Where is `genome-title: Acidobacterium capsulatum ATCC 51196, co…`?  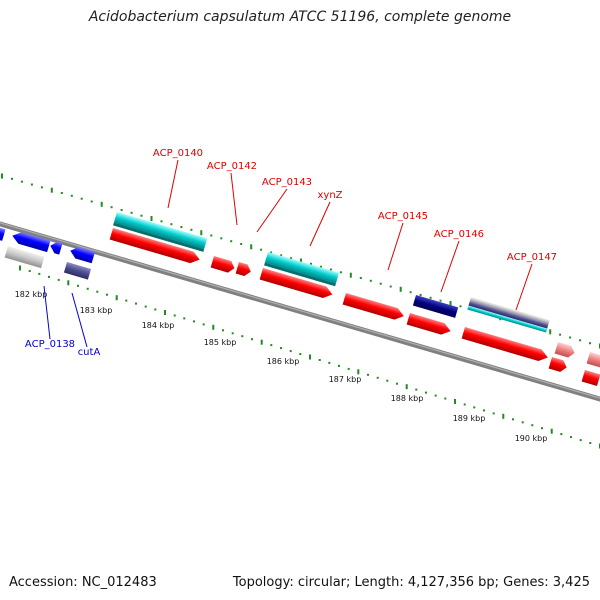
genome-title: Acidobacterium capsulatum ATCC 51196, co… is located at coordinates (300, 17).